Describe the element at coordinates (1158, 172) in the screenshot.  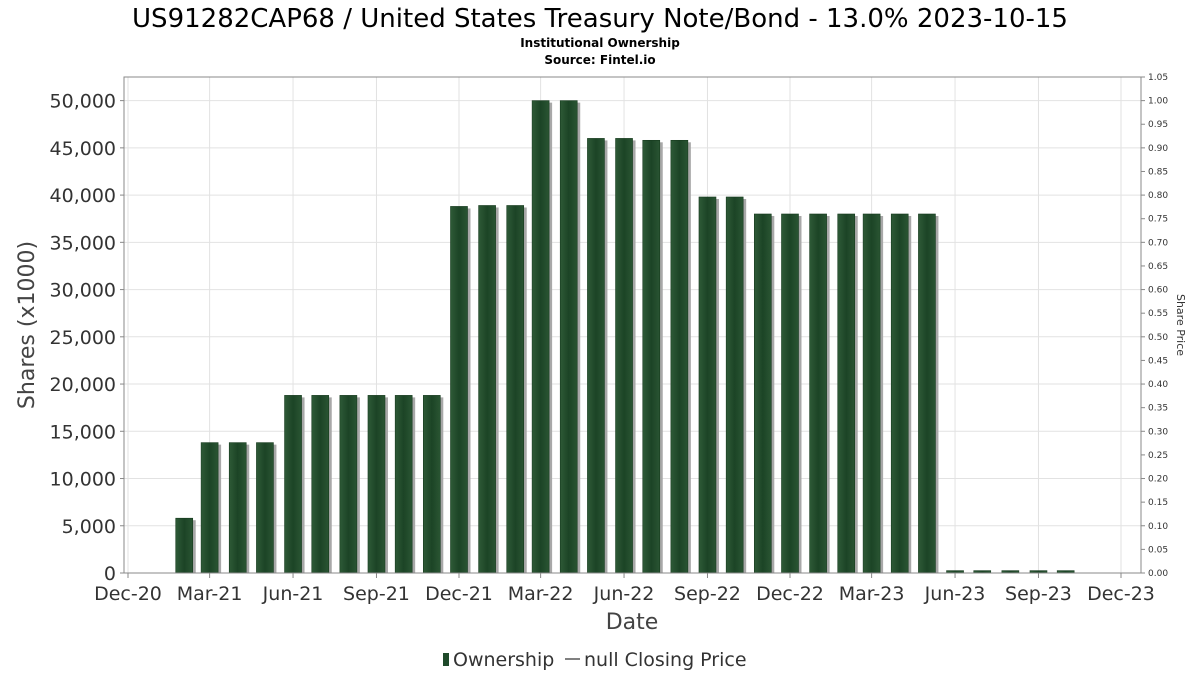
I see `y2-tick-label: 0.85` at that location.